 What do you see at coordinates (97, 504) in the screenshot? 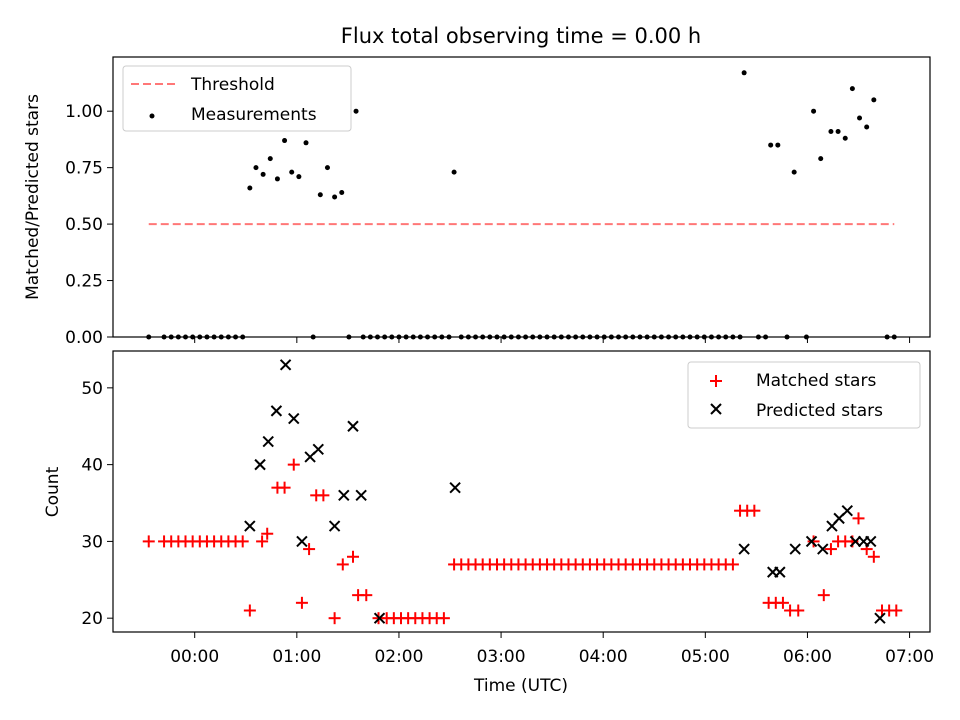
I see `bottom-y-ticks: 20 30 40 50` at bounding box center [97, 504].